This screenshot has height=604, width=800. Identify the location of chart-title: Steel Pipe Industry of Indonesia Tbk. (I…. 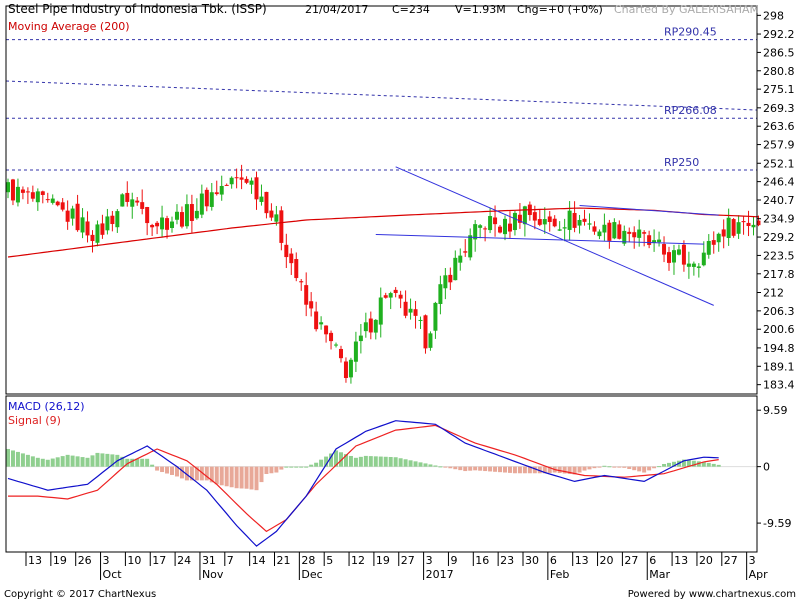
(137, 9).